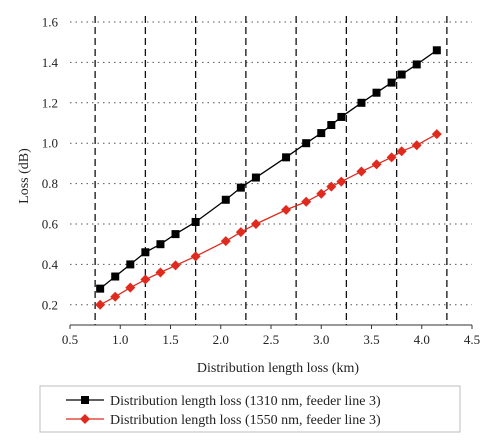 The width and height of the screenshot is (500, 448). Describe the element at coordinates (221, 339) in the screenshot. I see `x-tick-label: 2.0` at that location.